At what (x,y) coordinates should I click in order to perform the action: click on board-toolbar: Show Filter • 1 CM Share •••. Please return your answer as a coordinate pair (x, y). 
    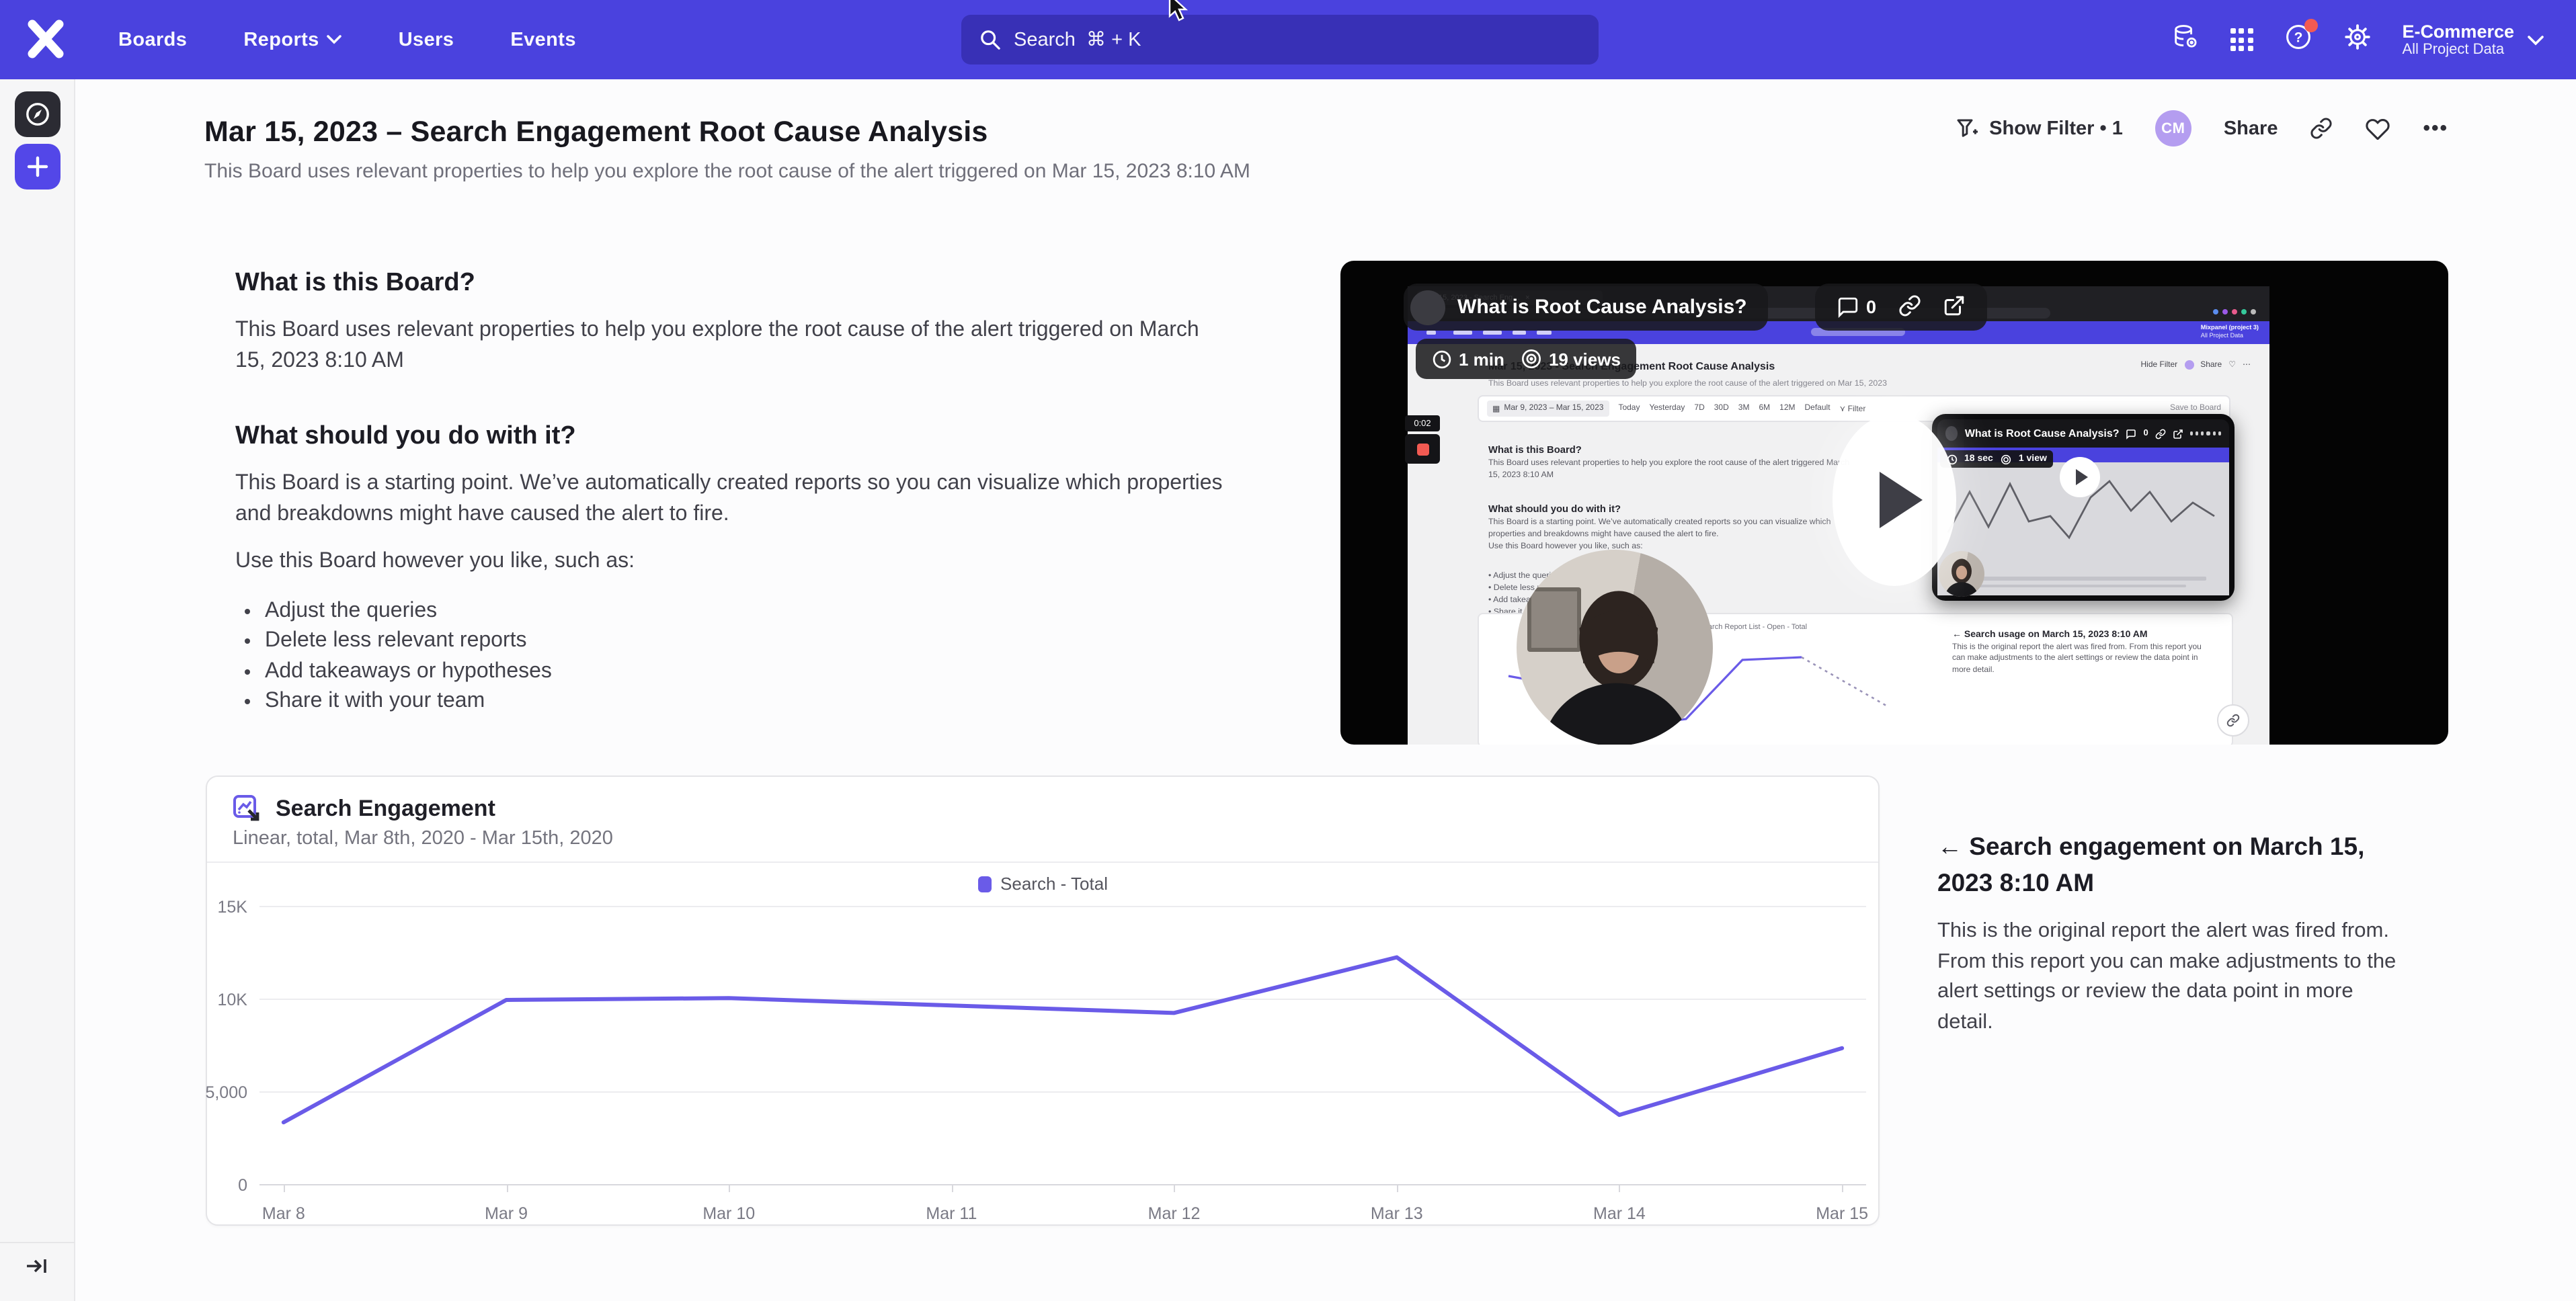
    Looking at the image, I should click on (2202, 128).